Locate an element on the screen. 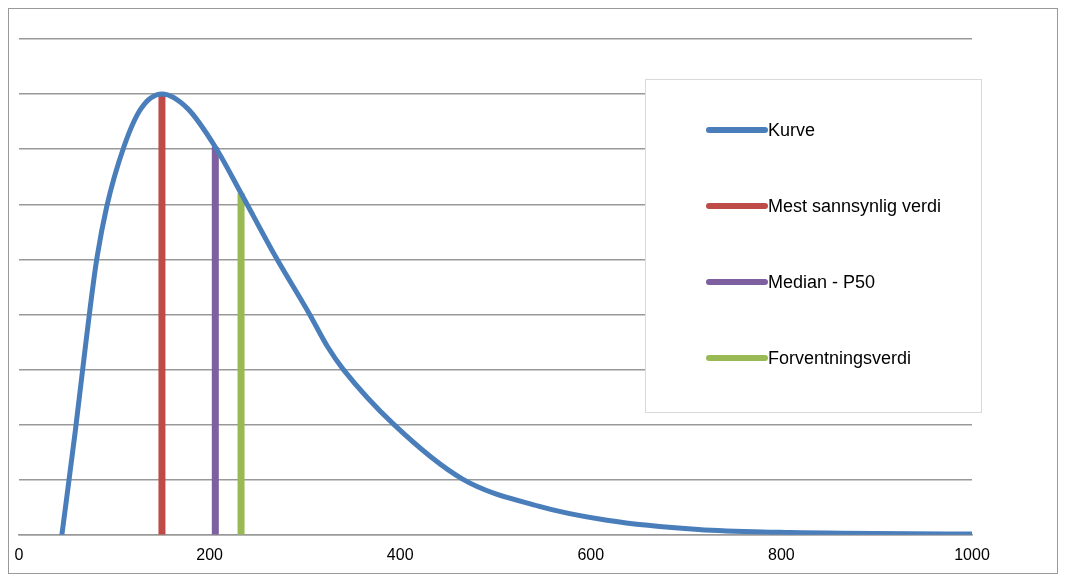 The image size is (1068, 582). x-tick-label: 0 is located at coordinates (19, 554).